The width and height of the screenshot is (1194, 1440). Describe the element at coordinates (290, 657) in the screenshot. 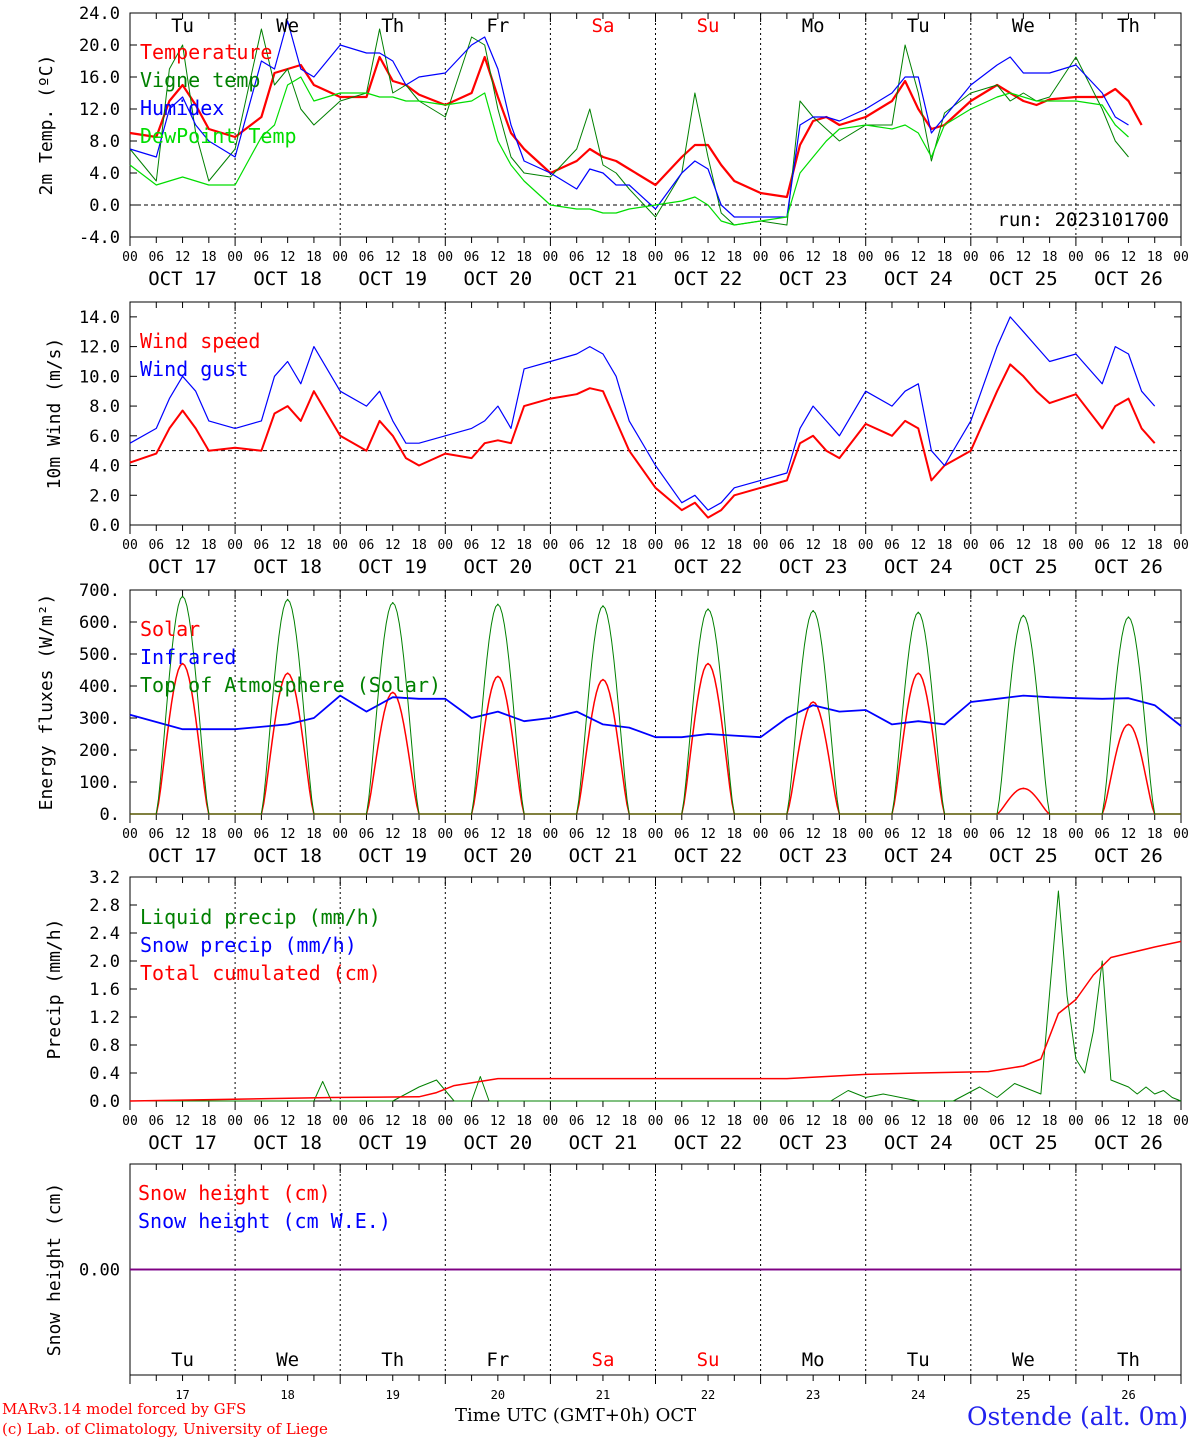

I see `legend: Solar Infrared Top of Atmosphere (Solar)` at that location.